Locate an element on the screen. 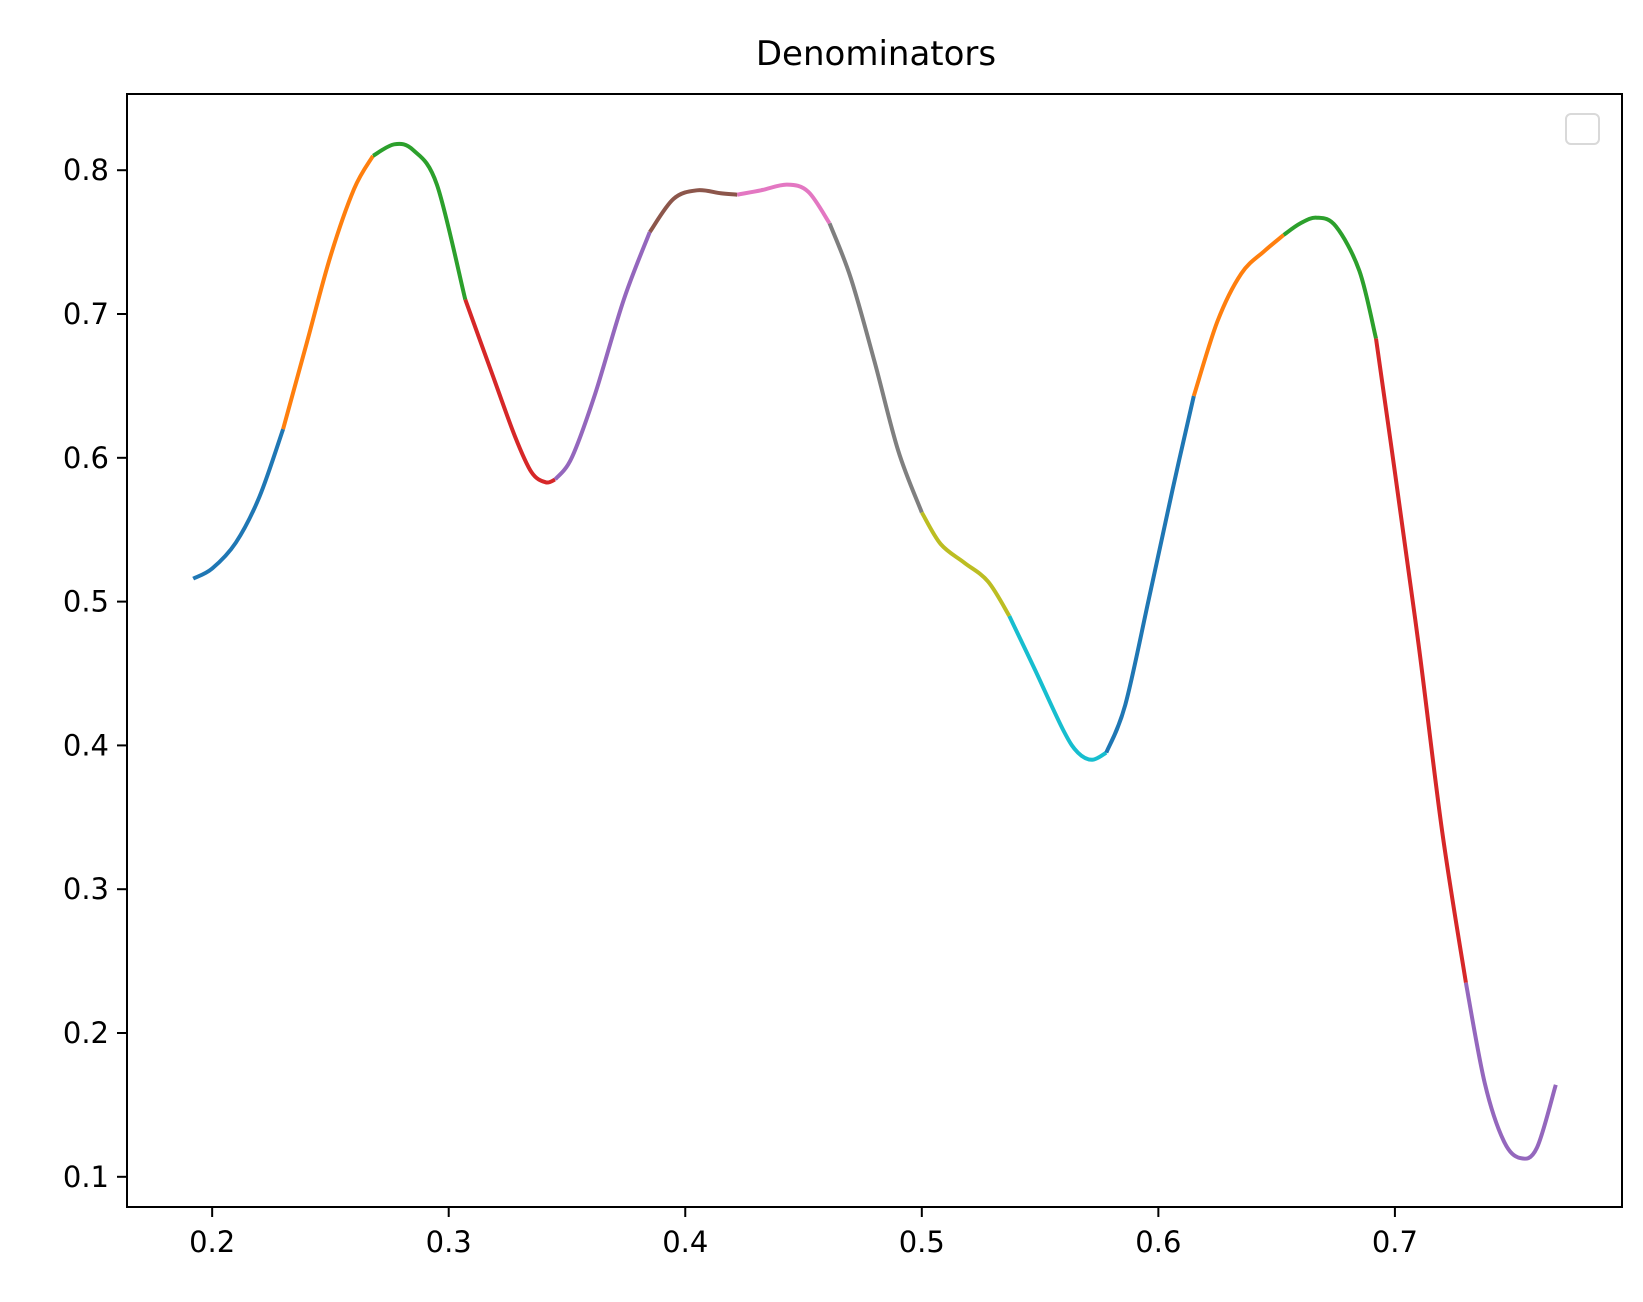 The image size is (1643, 1302). x-tick-label: 0.6 is located at coordinates (1158, 1242).